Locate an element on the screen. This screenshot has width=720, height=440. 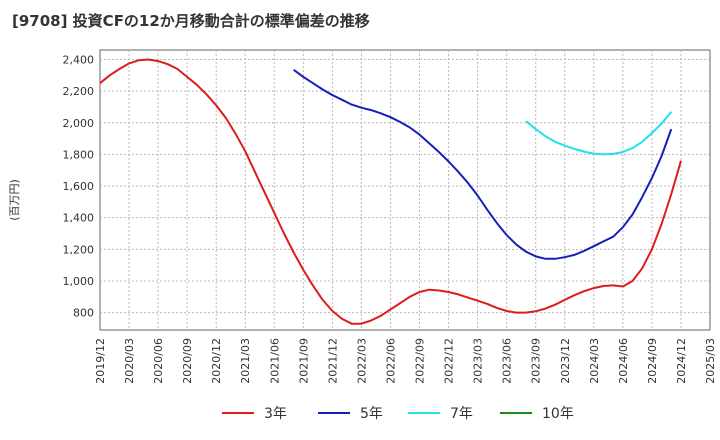
y-tick-label: 1,200 is located at coordinates (79, 249).